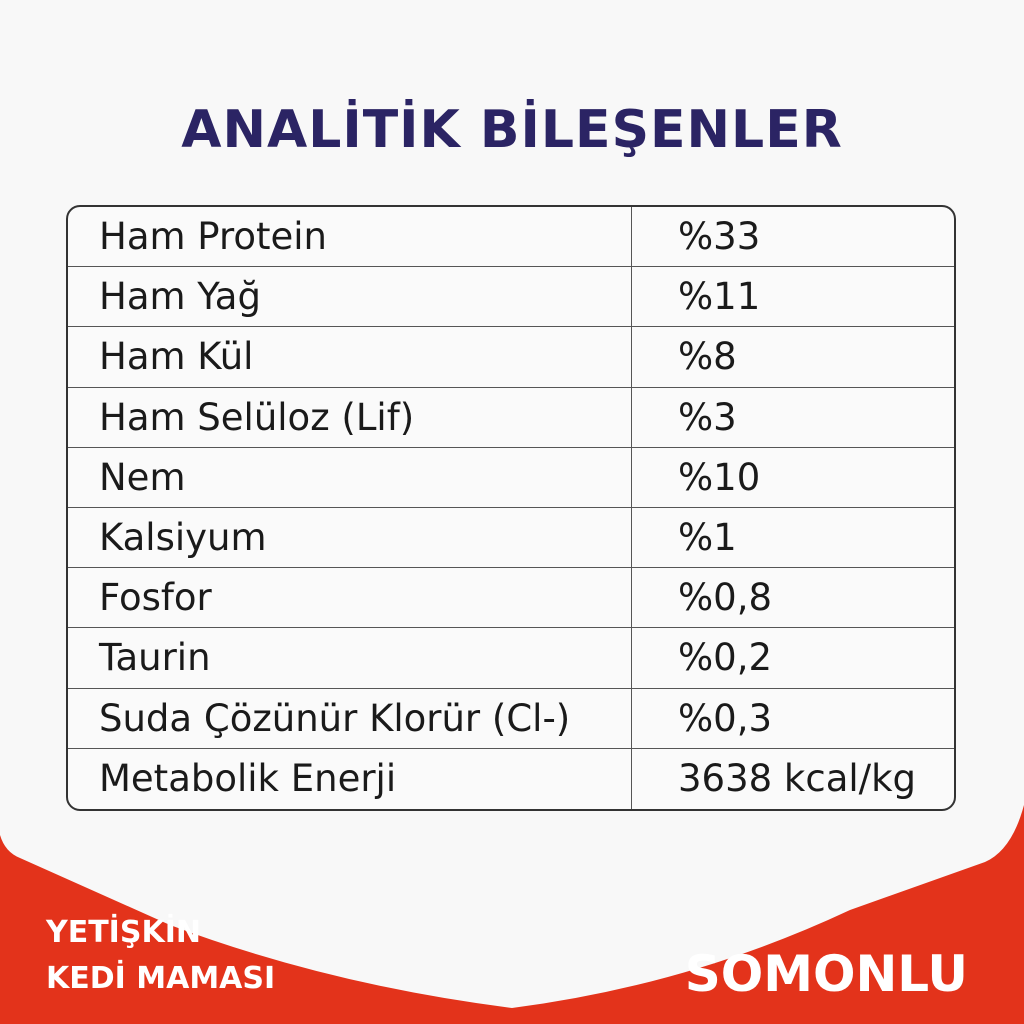 The image size is (1024, 1024). Describe the element at coordinates (350, 598) in the screenshot. I see `nutrient-name: Fosfor` at that location.